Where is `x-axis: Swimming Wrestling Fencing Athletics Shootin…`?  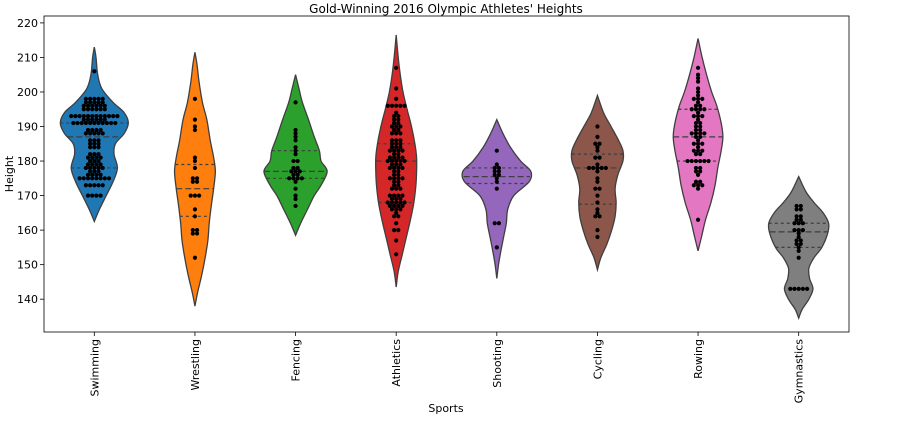 x-axis: Swimming Wrestling Fencing Athletics Shootin… is located at coordinates (447, 367).